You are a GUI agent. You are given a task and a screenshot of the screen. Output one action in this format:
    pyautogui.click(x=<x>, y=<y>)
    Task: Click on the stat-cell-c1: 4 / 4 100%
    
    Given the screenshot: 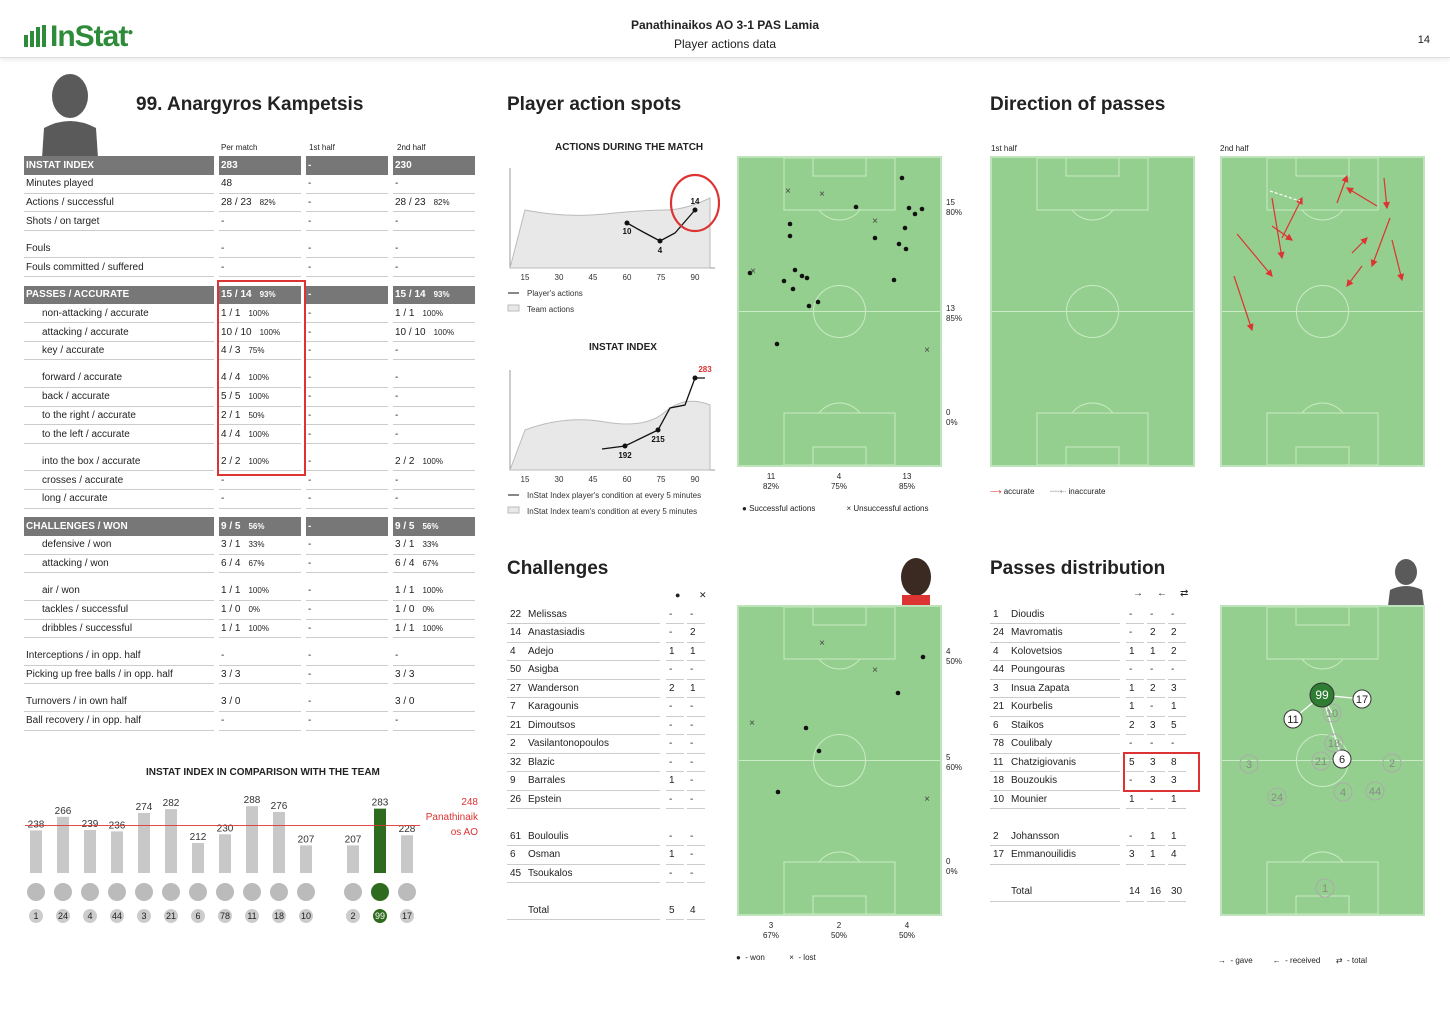 What is the action you would take?
    pyautogui.click(x=260, y=434)
    